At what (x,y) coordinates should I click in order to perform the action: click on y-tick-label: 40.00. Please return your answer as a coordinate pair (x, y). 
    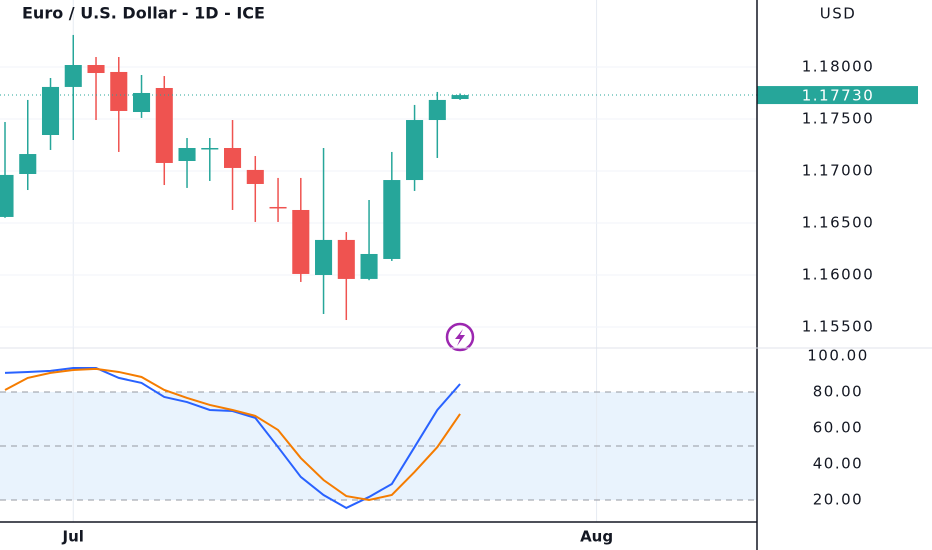
    Looking at the image, I should click on (838, 464).